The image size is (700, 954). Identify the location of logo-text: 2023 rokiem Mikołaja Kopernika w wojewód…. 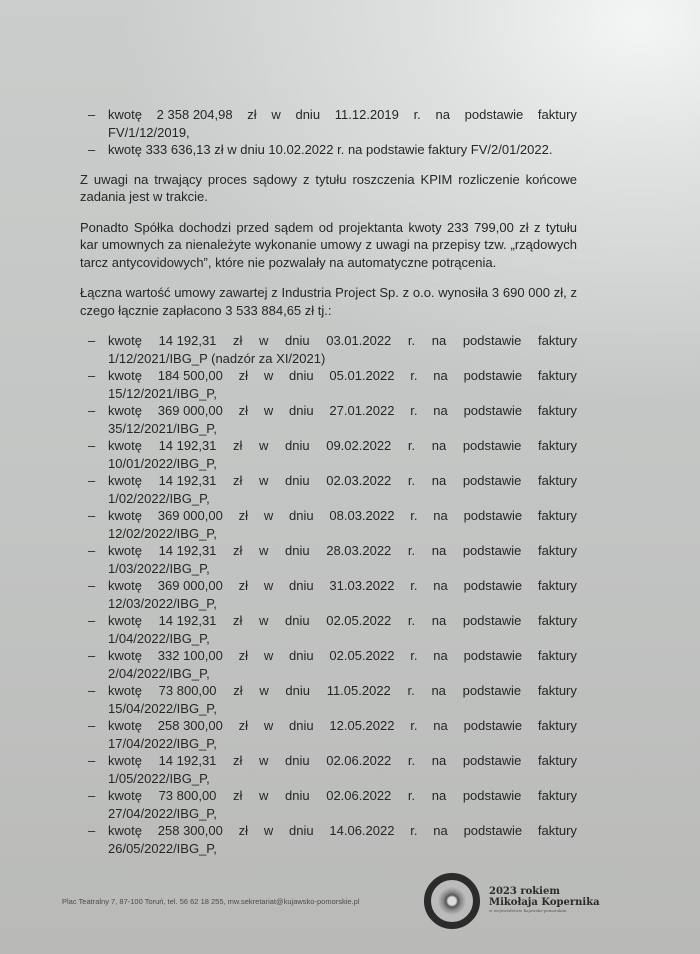
(544, 899).